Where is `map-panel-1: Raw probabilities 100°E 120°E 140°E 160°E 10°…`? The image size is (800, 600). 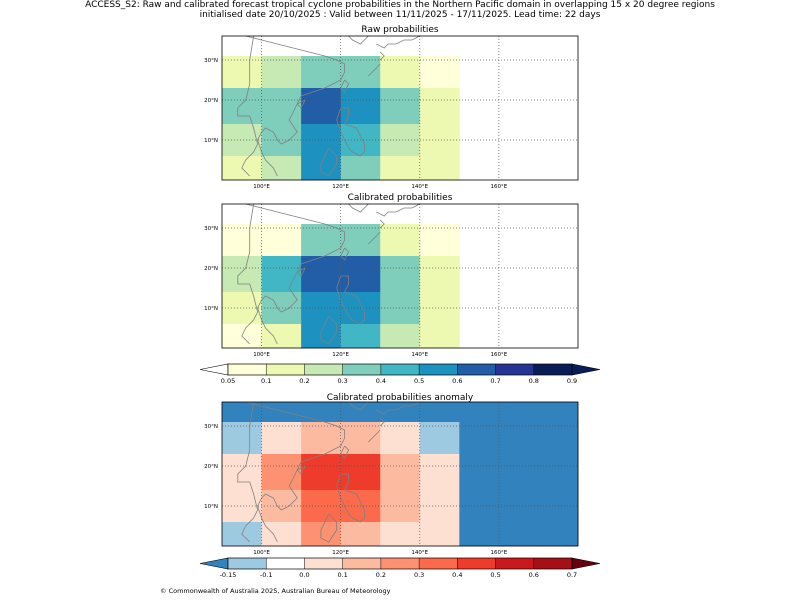 map-panel-1: Raw probabilities 100°E 120°E 140°E 160°E 10°… is located at coordinates (391, 107).